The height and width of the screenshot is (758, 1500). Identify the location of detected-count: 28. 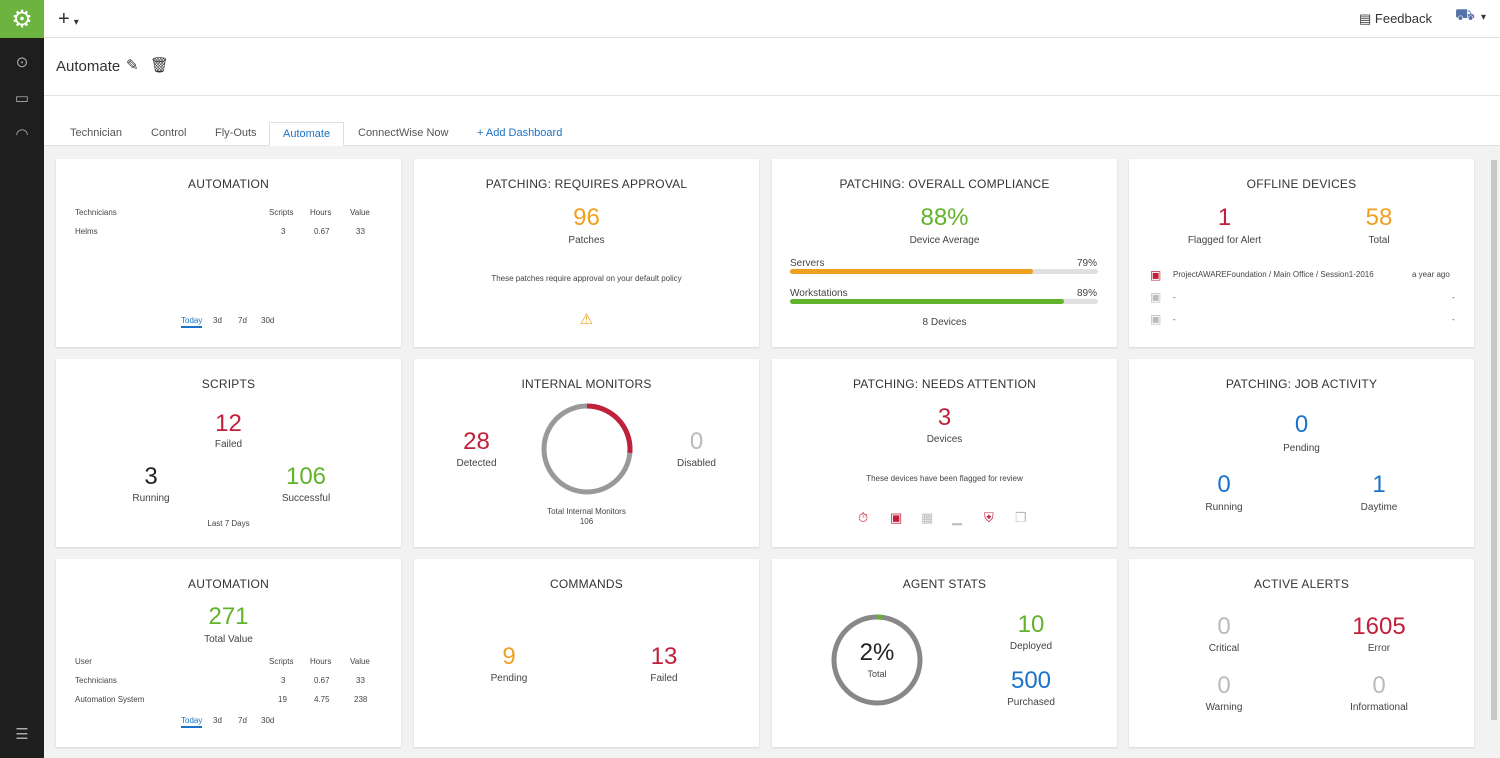
(476, 441).